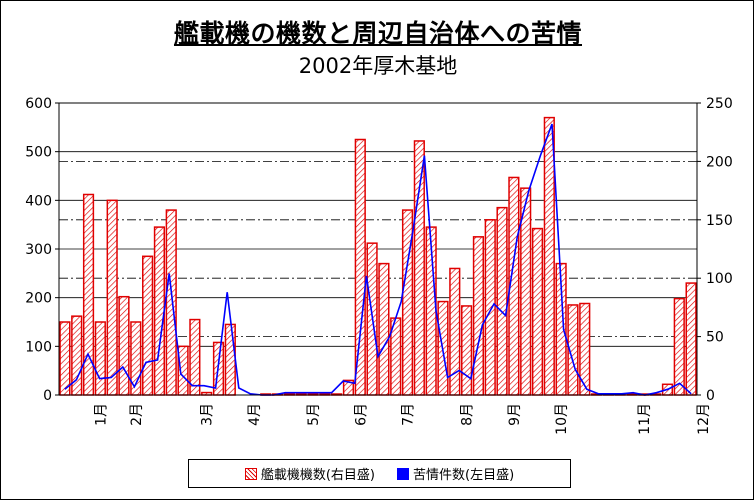 This screenshot has width=756, height=502. I want to click on left-tick-label: 200, so click(38, 299).